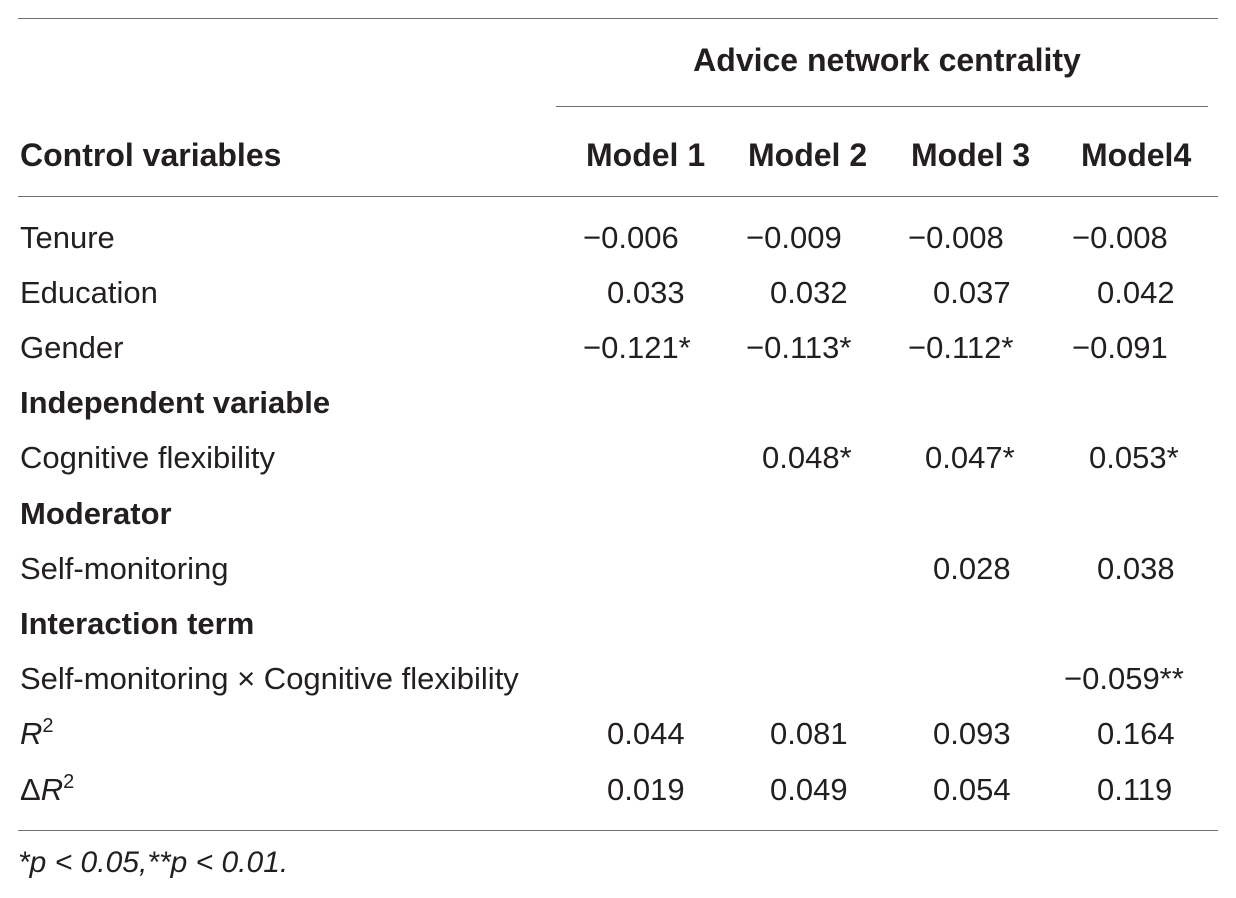 The height and width of the screenshot is (898, 1236). I want to click on cell-model-4: 0.042, so click(1136, 292).